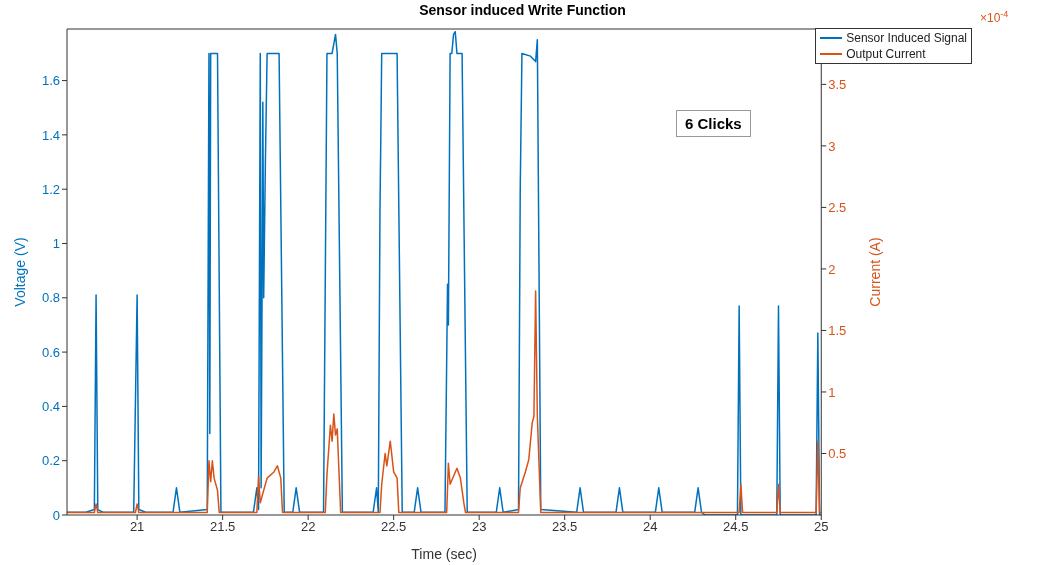 This screenshot has width=1040, height=565. What do you see at coordinates (222, 527) in the screenshot?
I see `x-tick-label: 21.5` at bounding box center [222, 527].